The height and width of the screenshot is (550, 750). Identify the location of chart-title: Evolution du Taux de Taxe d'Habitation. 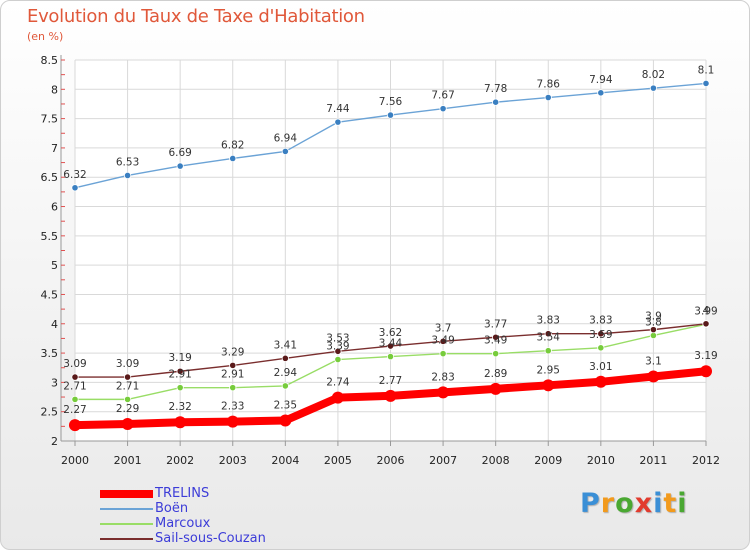
(196, 16).